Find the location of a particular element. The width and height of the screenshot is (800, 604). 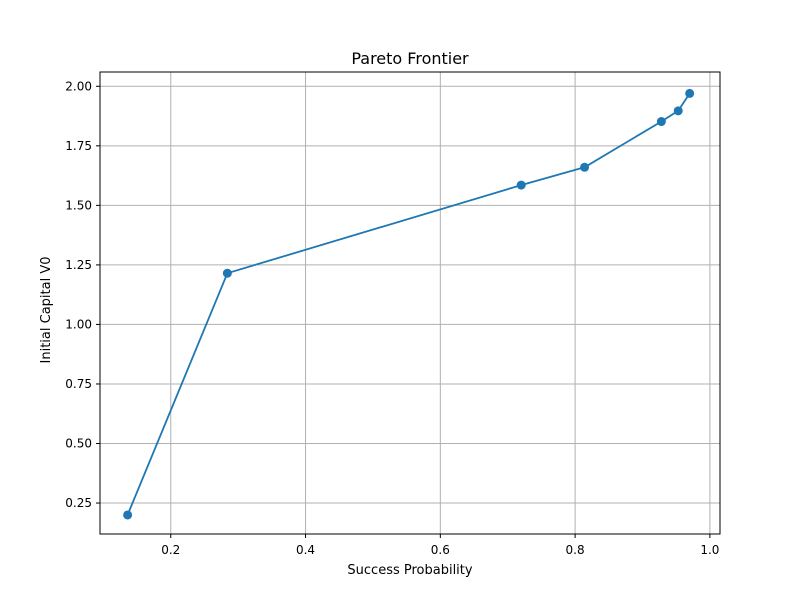

x-tick-label: 0.2 is located at coordinates (170, 550).